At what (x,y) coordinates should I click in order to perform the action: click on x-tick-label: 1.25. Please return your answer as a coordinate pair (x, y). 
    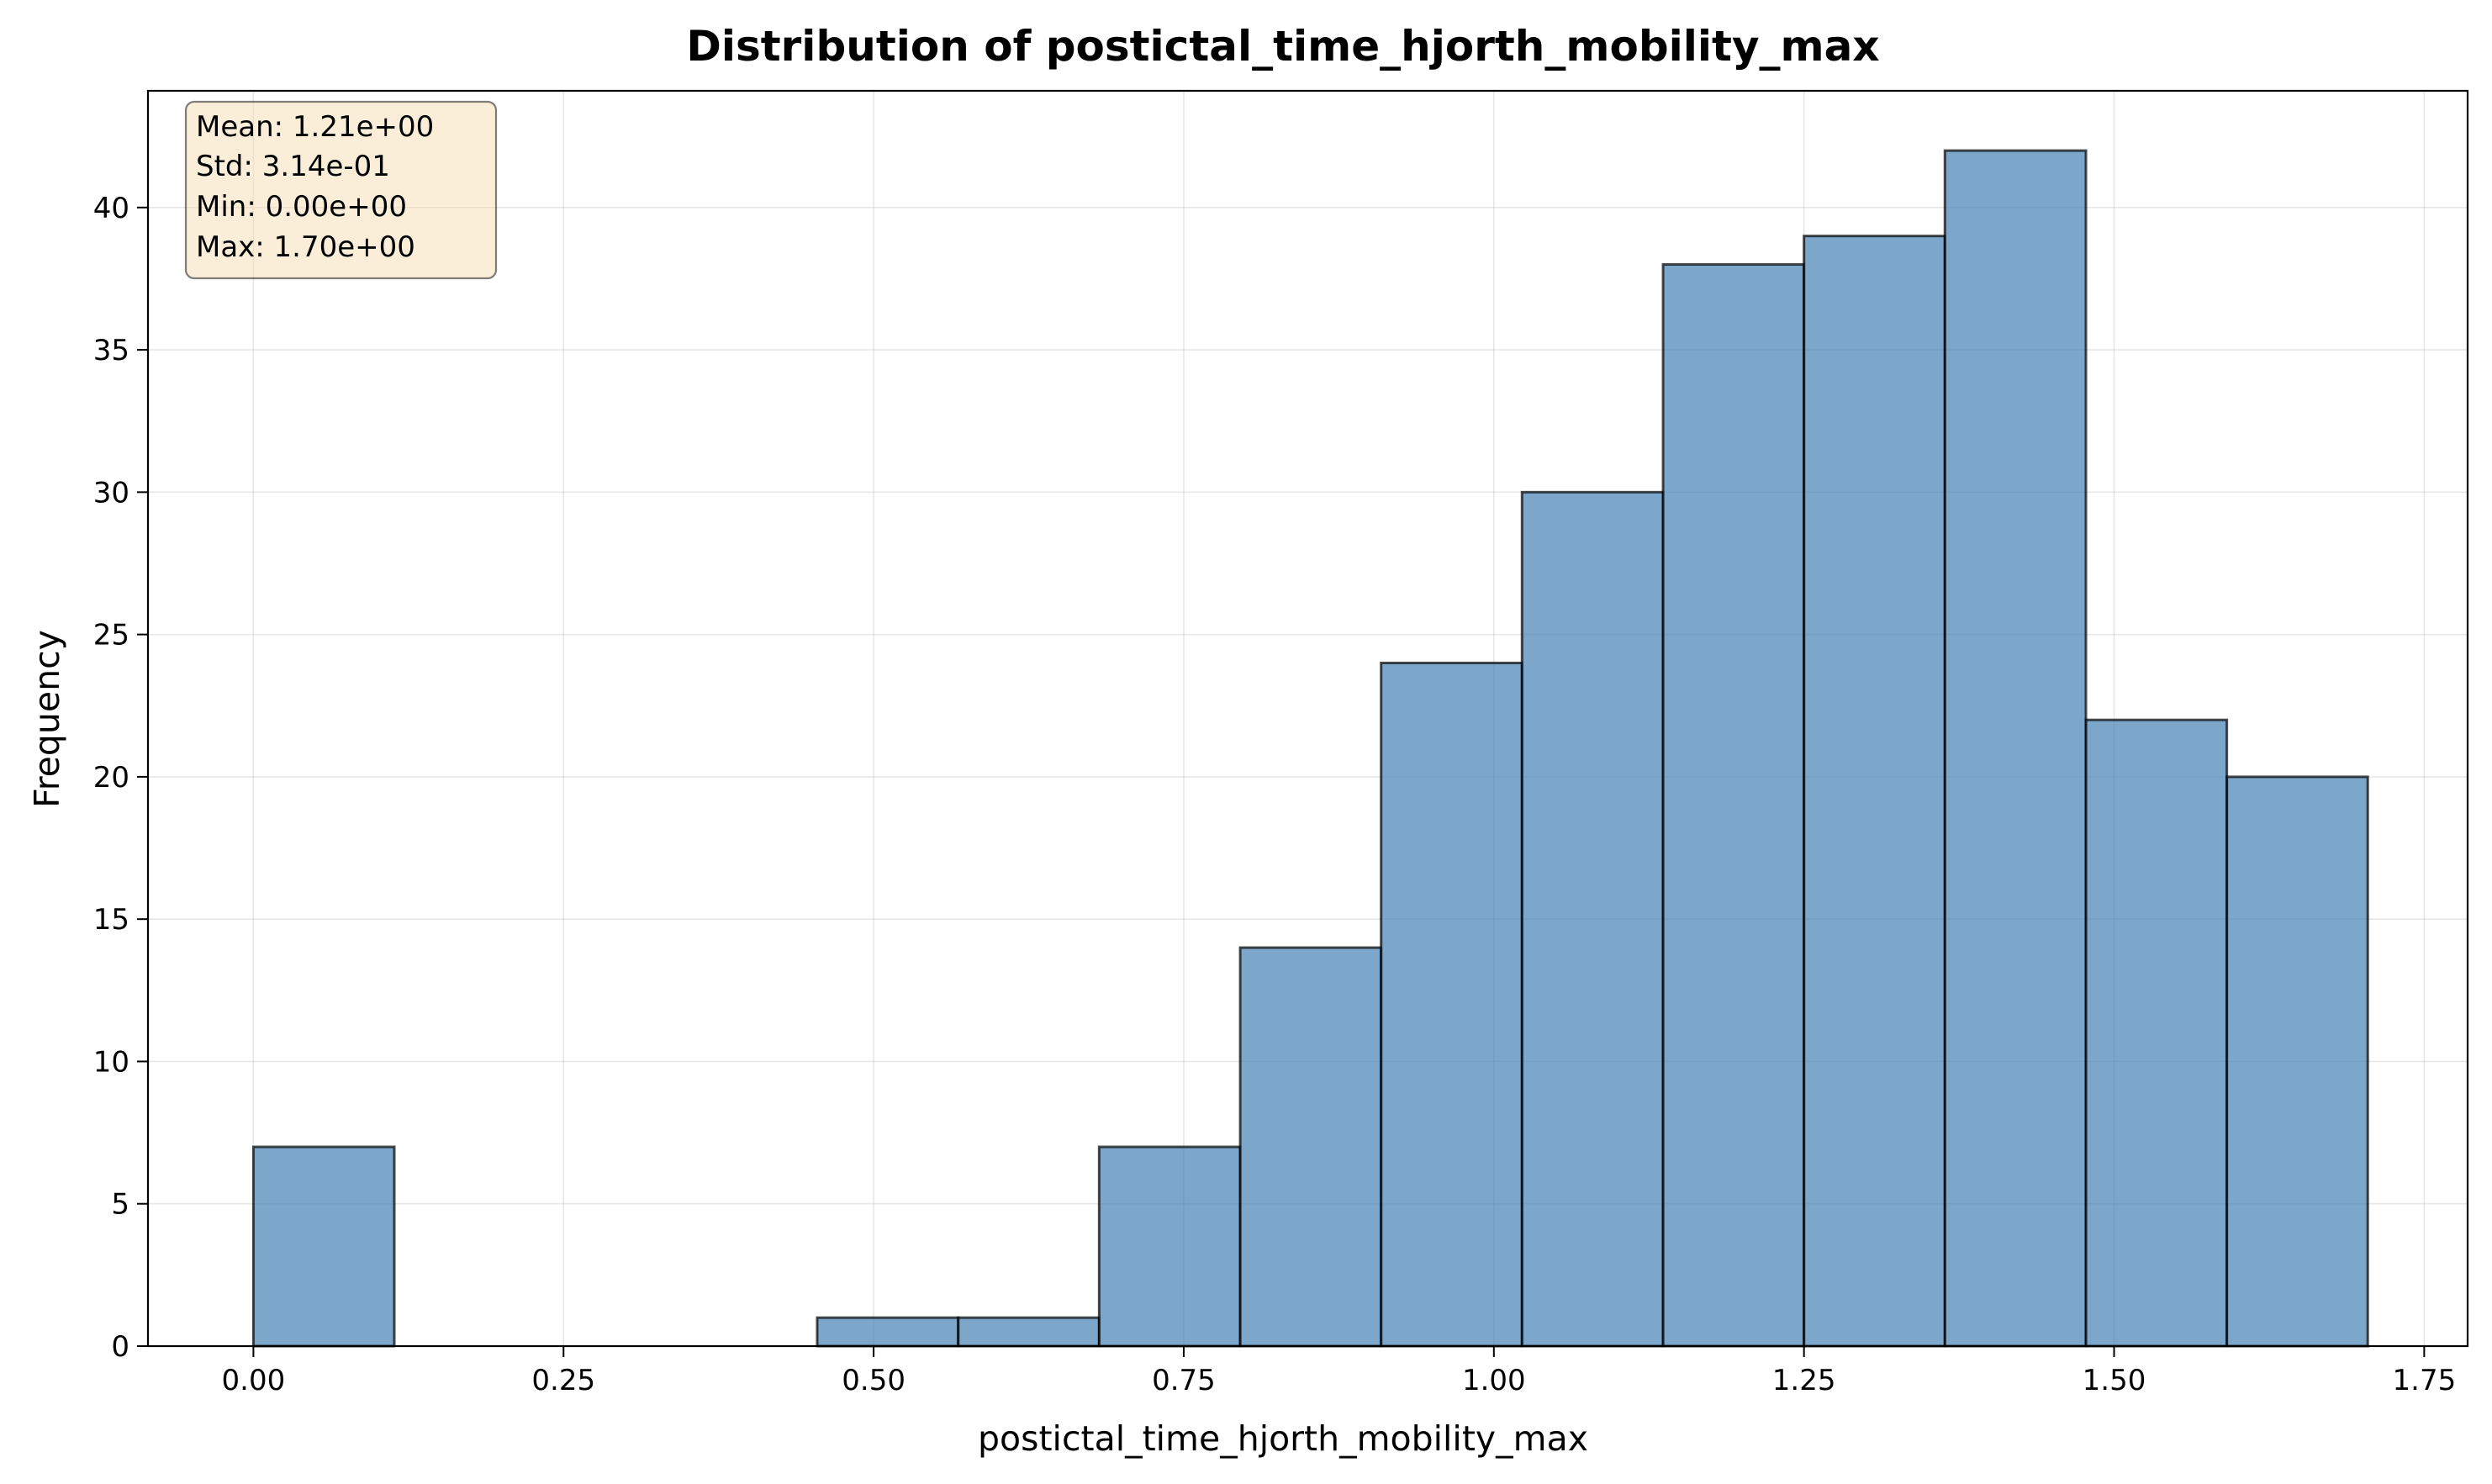
    Looking at the image, I should click on (1804, 1380).